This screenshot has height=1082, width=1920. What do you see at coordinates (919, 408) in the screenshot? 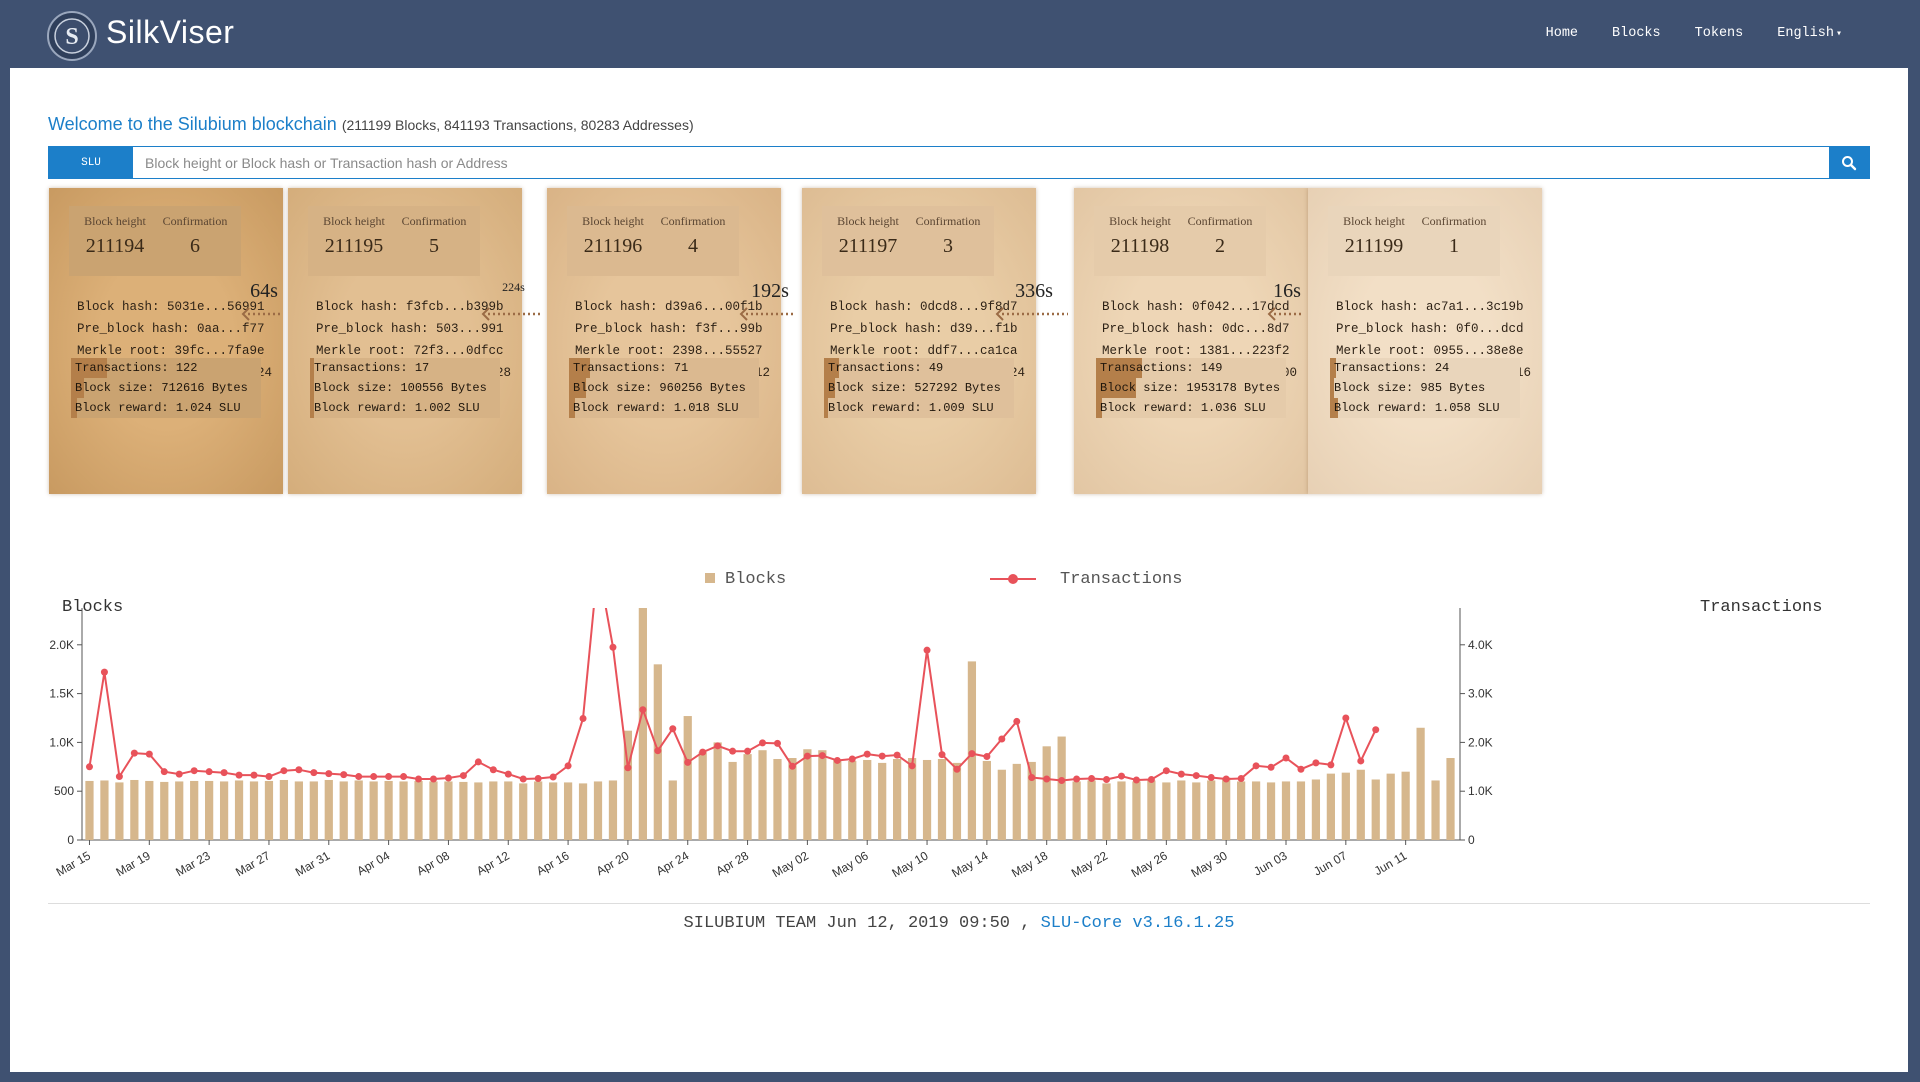
I see `block-reward-bar: Block reward: 1.009 SLU` at bounding box center [919, 408].